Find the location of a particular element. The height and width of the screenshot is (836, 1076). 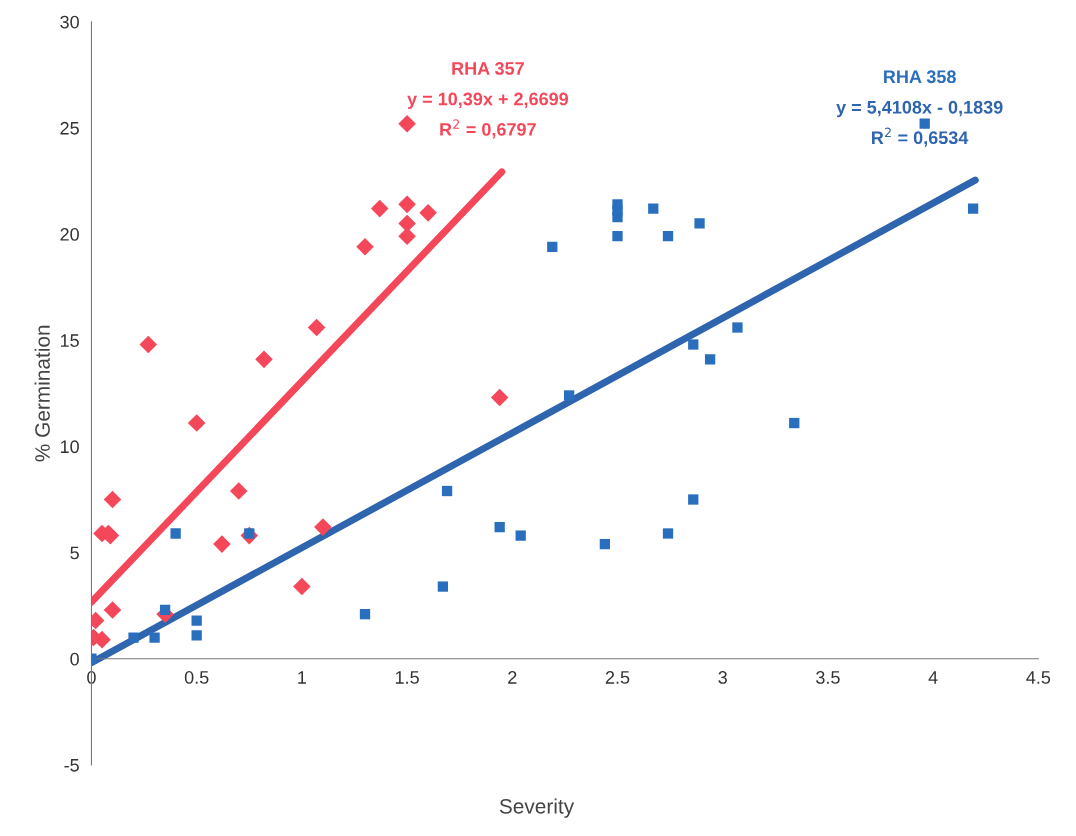

x-tick-label: 1.5 is located at coordinates (407, 677).